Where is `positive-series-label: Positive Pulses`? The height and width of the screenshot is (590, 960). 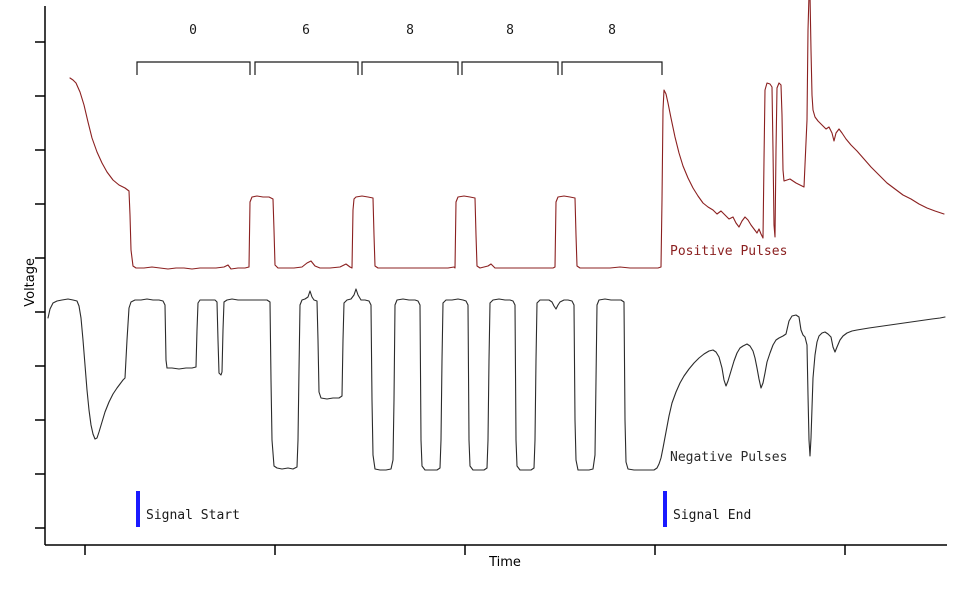
positive-series-label: Positive Pulses is located at coordinates (729, 251).